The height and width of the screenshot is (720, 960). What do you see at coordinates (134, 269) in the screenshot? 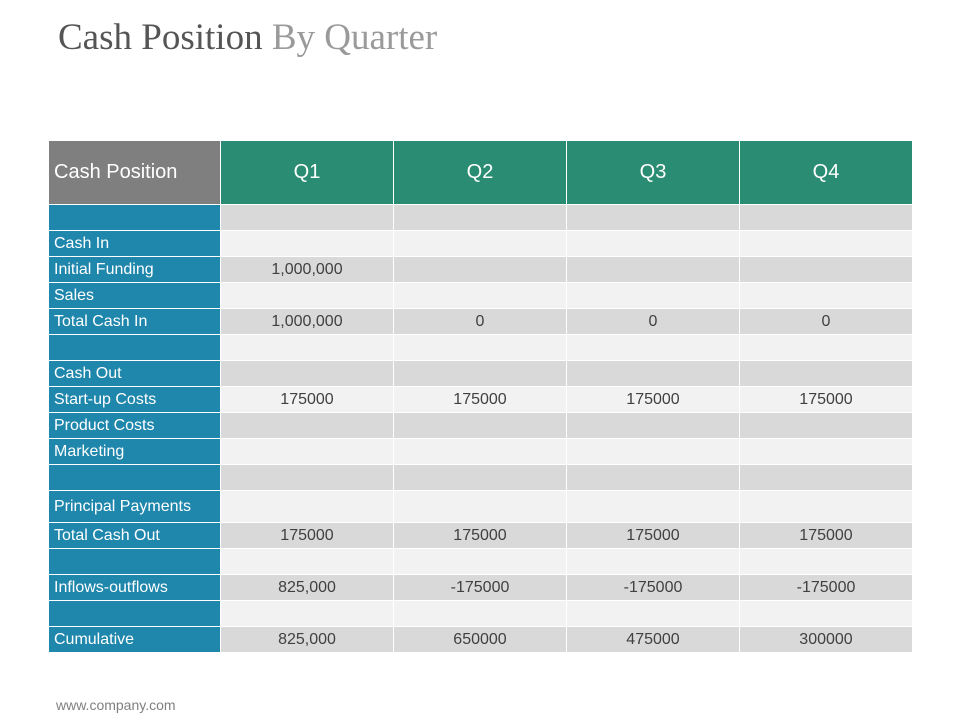
I see `row-label: Initial Funding` at bounding box center [134, 269].